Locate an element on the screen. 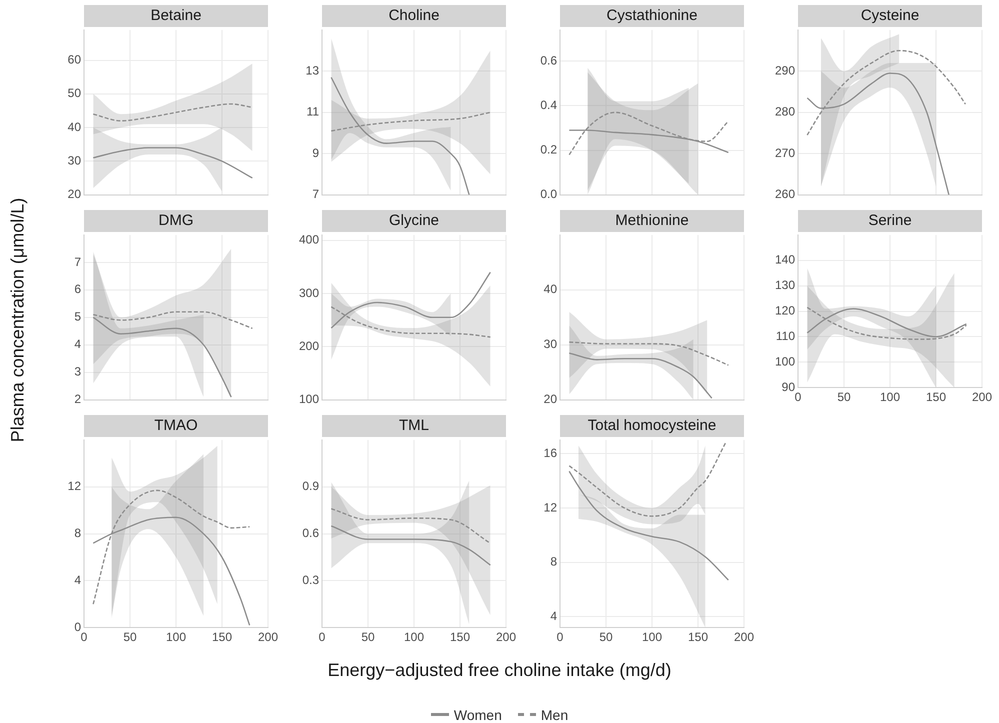 The width and height of the screenshot is (999, 723). y-tick-label: 11 is located at coordinates (313, 111).